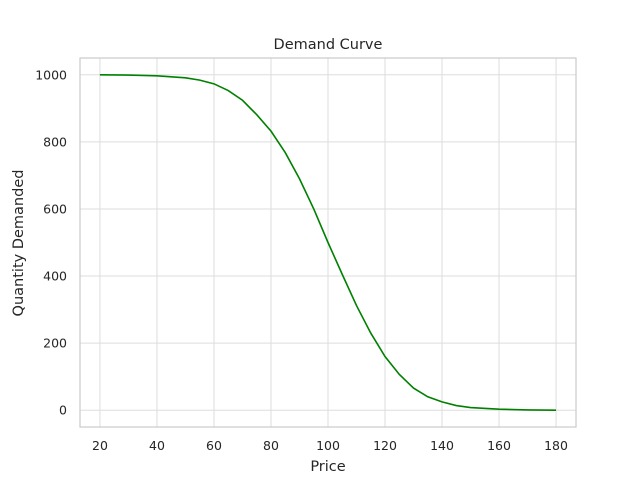 The height and width of the screenshot is (484, 640). Describe the element at coordinates (100, 445) in the screenshot. I see `x-tick-label: 20` at that location.